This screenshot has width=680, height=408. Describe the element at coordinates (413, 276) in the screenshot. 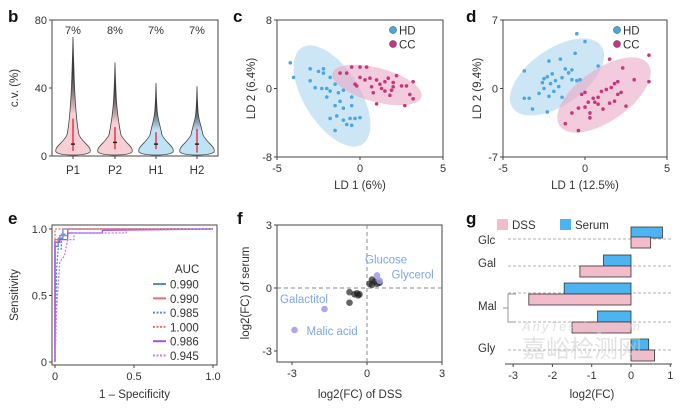

I see `metabolite-label: Glycerol` at that location.